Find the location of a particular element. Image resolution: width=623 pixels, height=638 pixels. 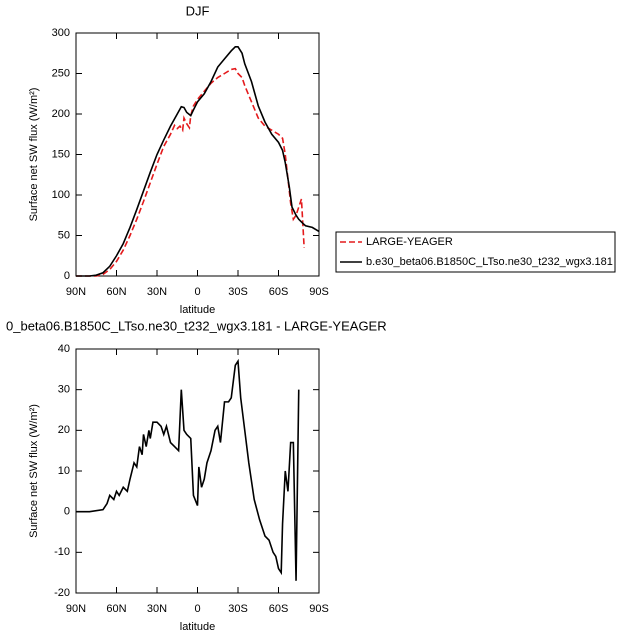

y-tick-label: 200 is located at coordinates (61, 114).